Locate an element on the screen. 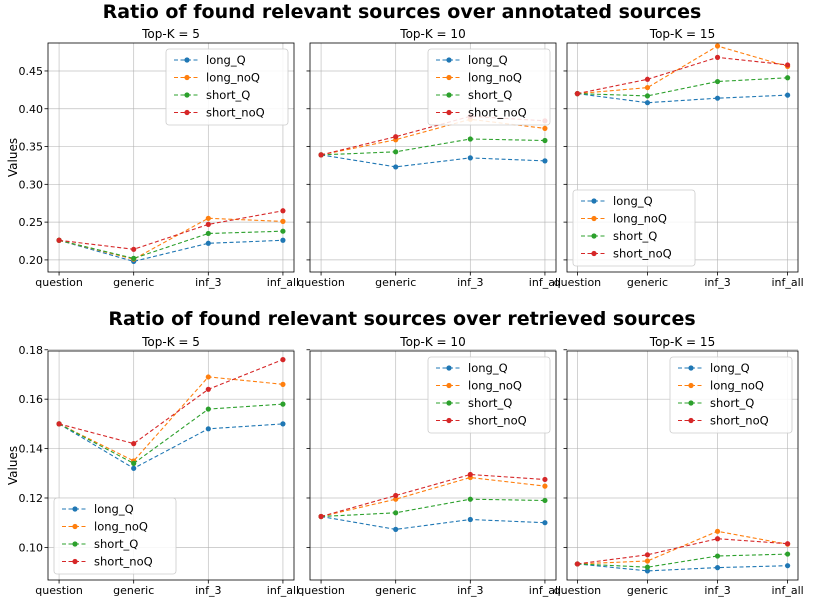 This screenshot has width=814, height=601. series-line-short_noQ is located at coordinates (171, 230).